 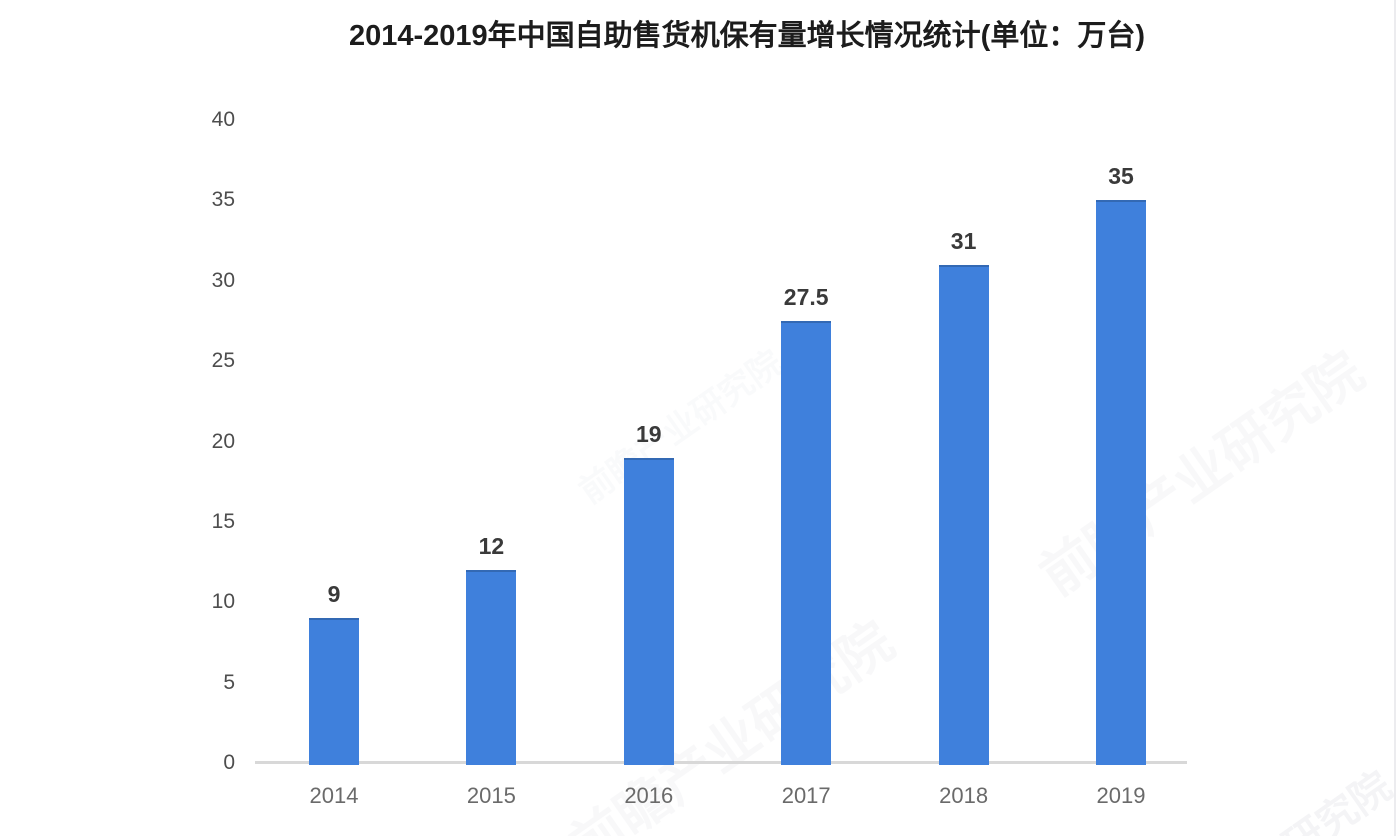 What do you see at coordinates (491, 795) in the screenshot?
I see `x-category-label: 2015` at bounding box center [491, 795].